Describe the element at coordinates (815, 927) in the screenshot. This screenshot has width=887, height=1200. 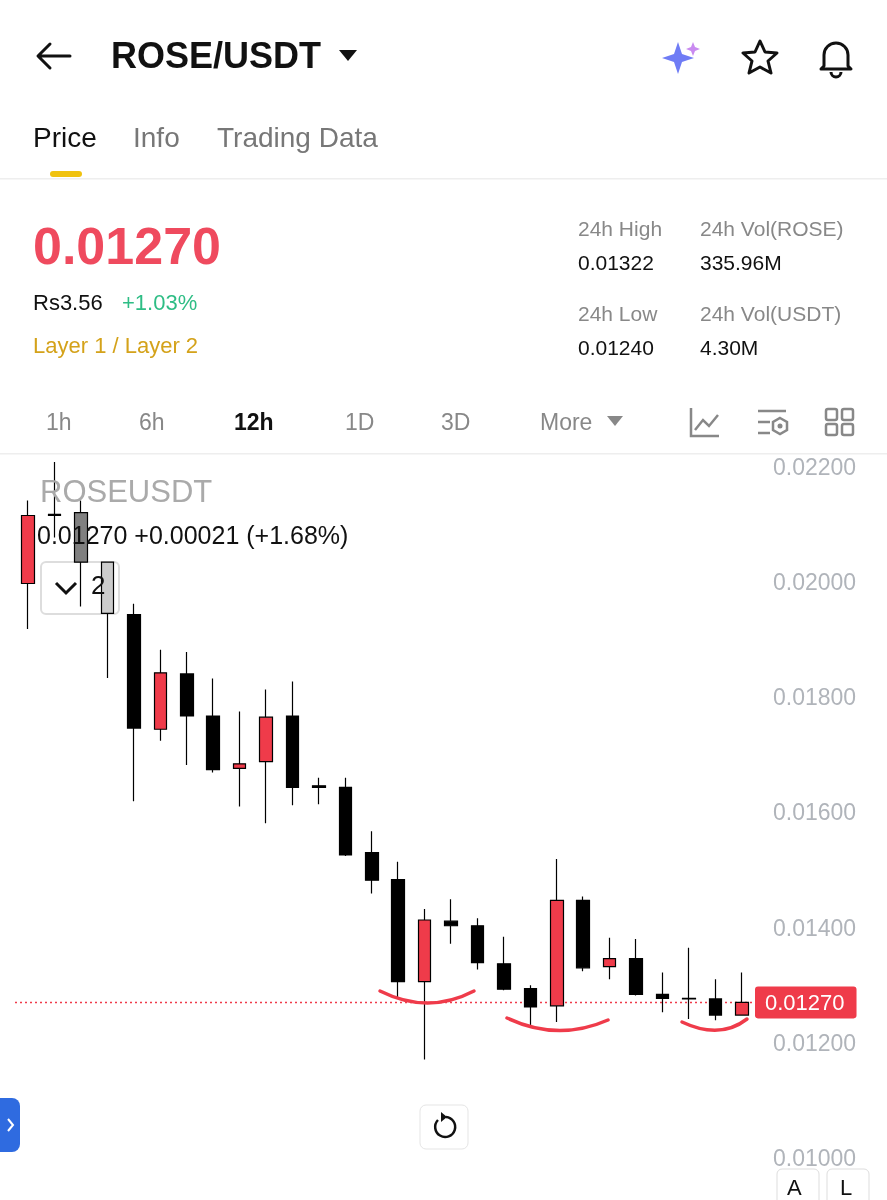
I see `y-tick-label: 0.01400` at that location.